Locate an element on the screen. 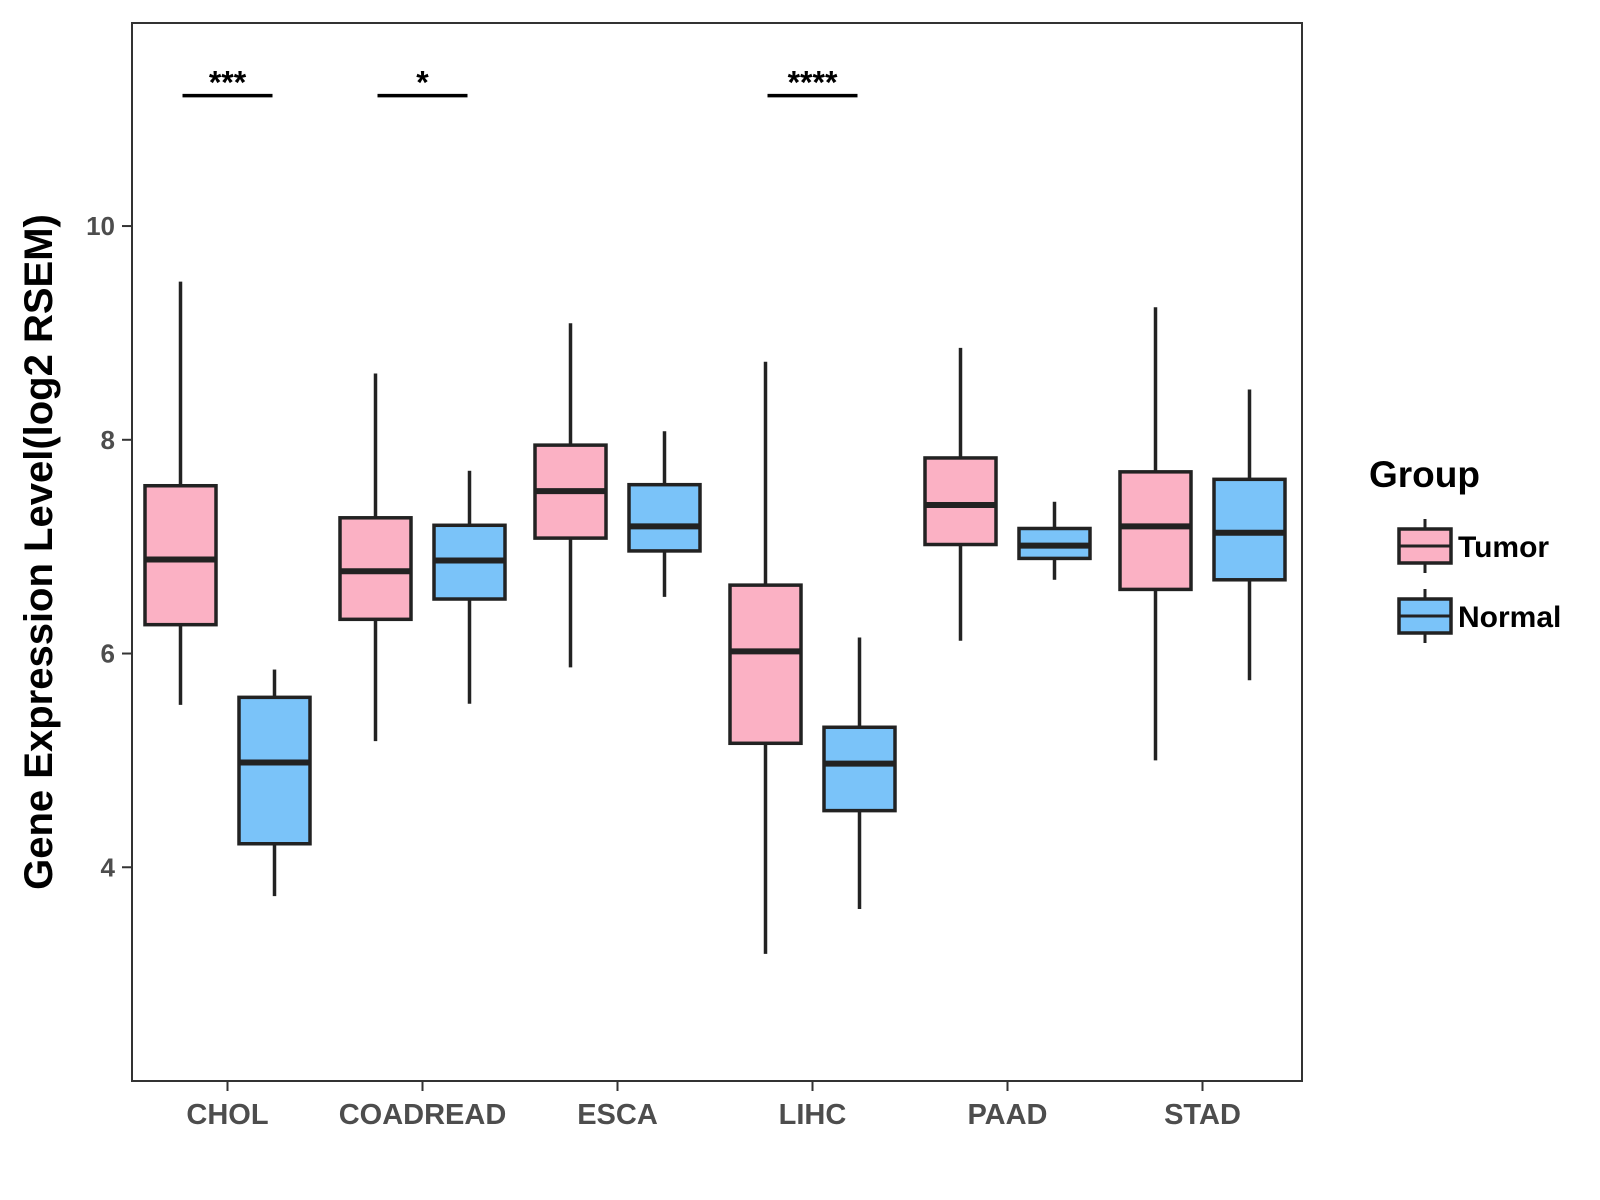 This screenshot has width=1600, height=1200. legend: Group Tumor Normal is located at coordinates (1465, 548).